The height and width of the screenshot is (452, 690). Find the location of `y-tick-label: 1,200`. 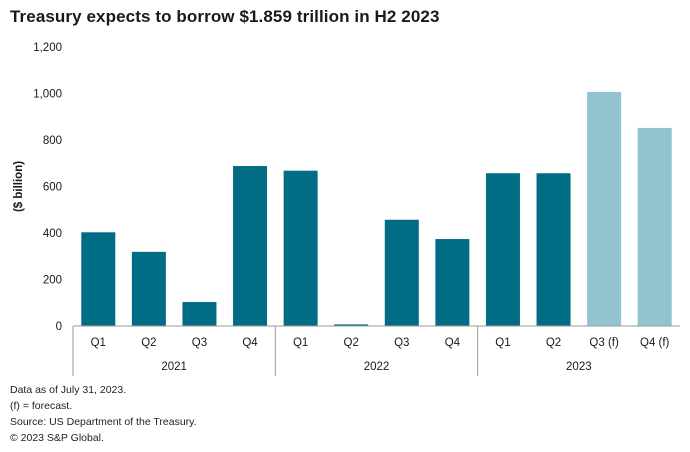

y-tick-label: 1,200 is located at coordinates (47, 48).